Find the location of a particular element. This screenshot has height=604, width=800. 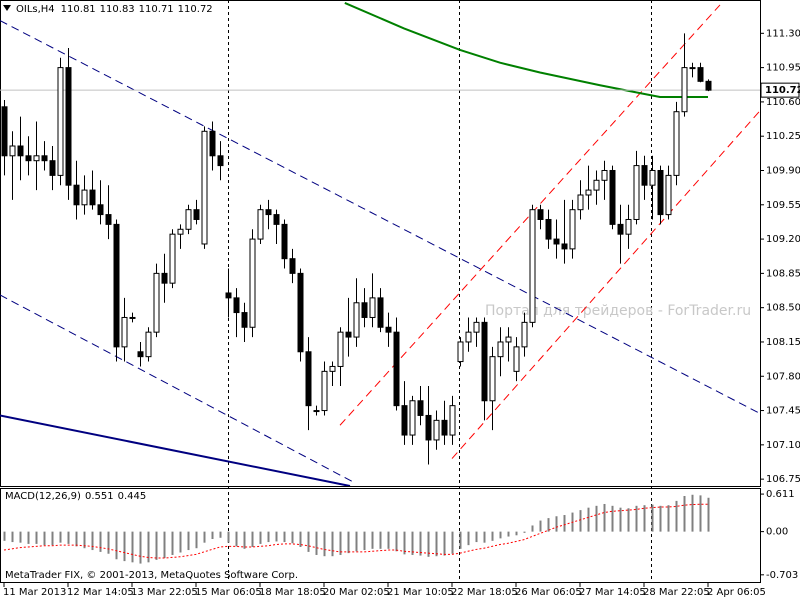

open: 110.81 is located at coordinates (78, 9).